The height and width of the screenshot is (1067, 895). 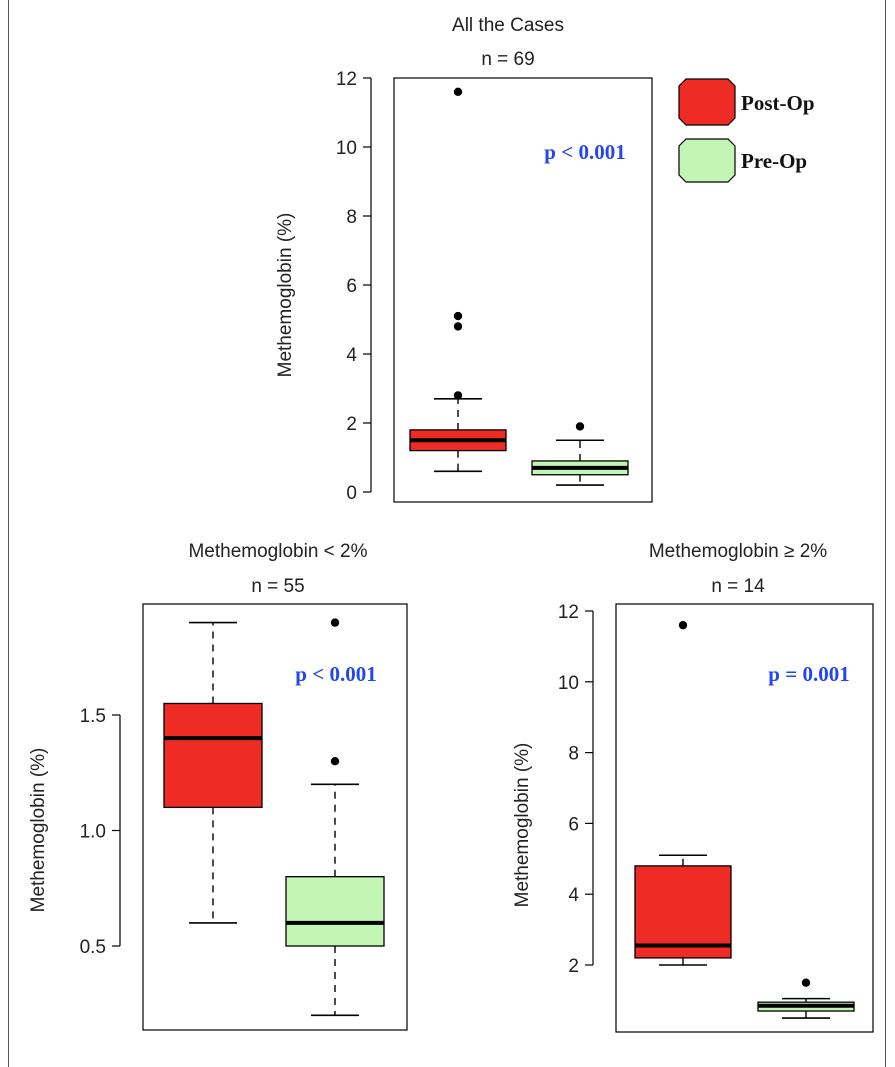 I want to click on legend-swatch-post-op, so click(x=707, y=102).